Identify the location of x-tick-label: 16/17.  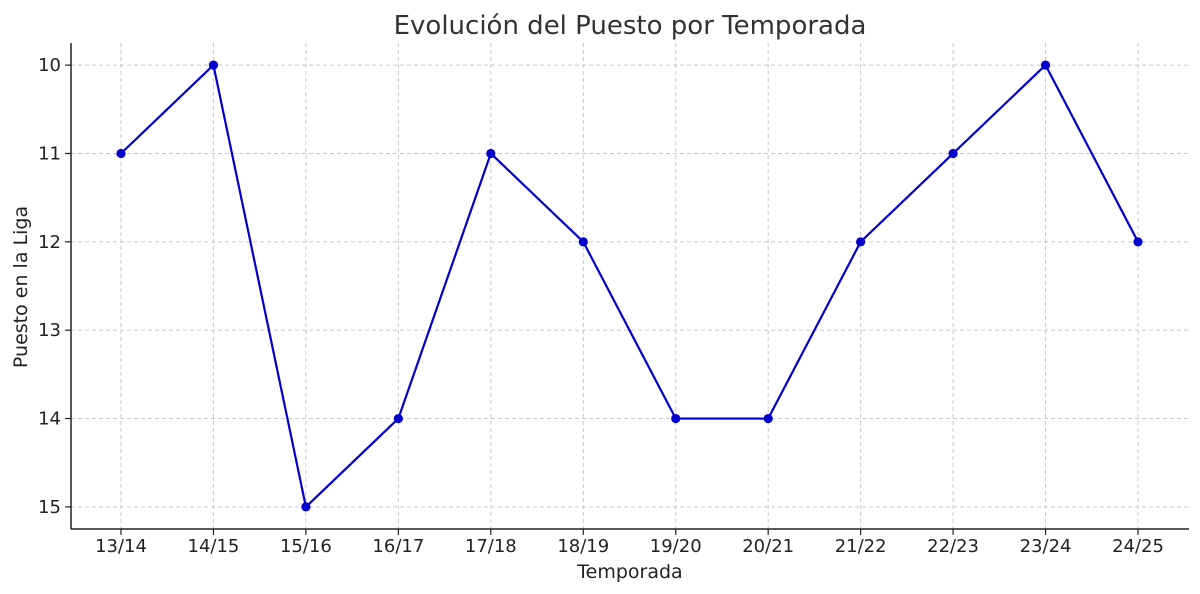
(398, 546).